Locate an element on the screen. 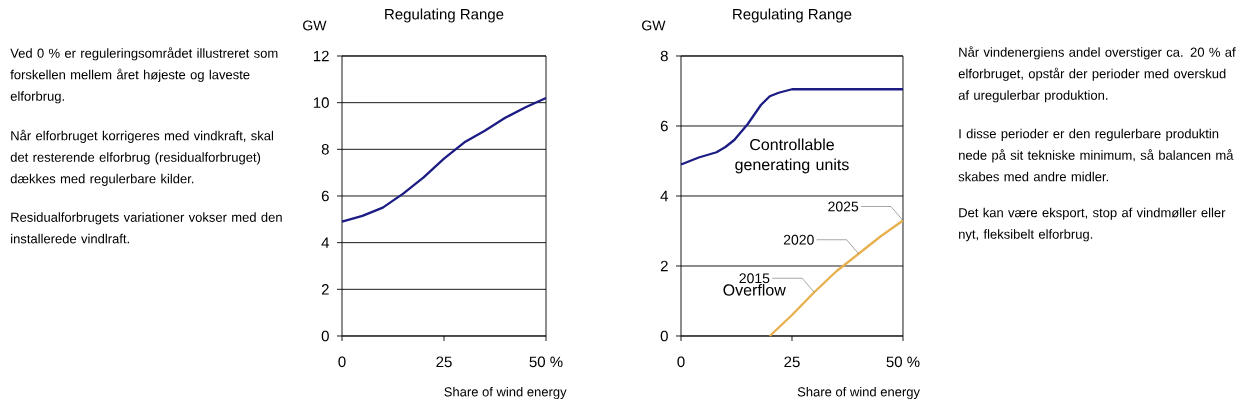  annotation: 2025 is located at coordinates (843, 206).